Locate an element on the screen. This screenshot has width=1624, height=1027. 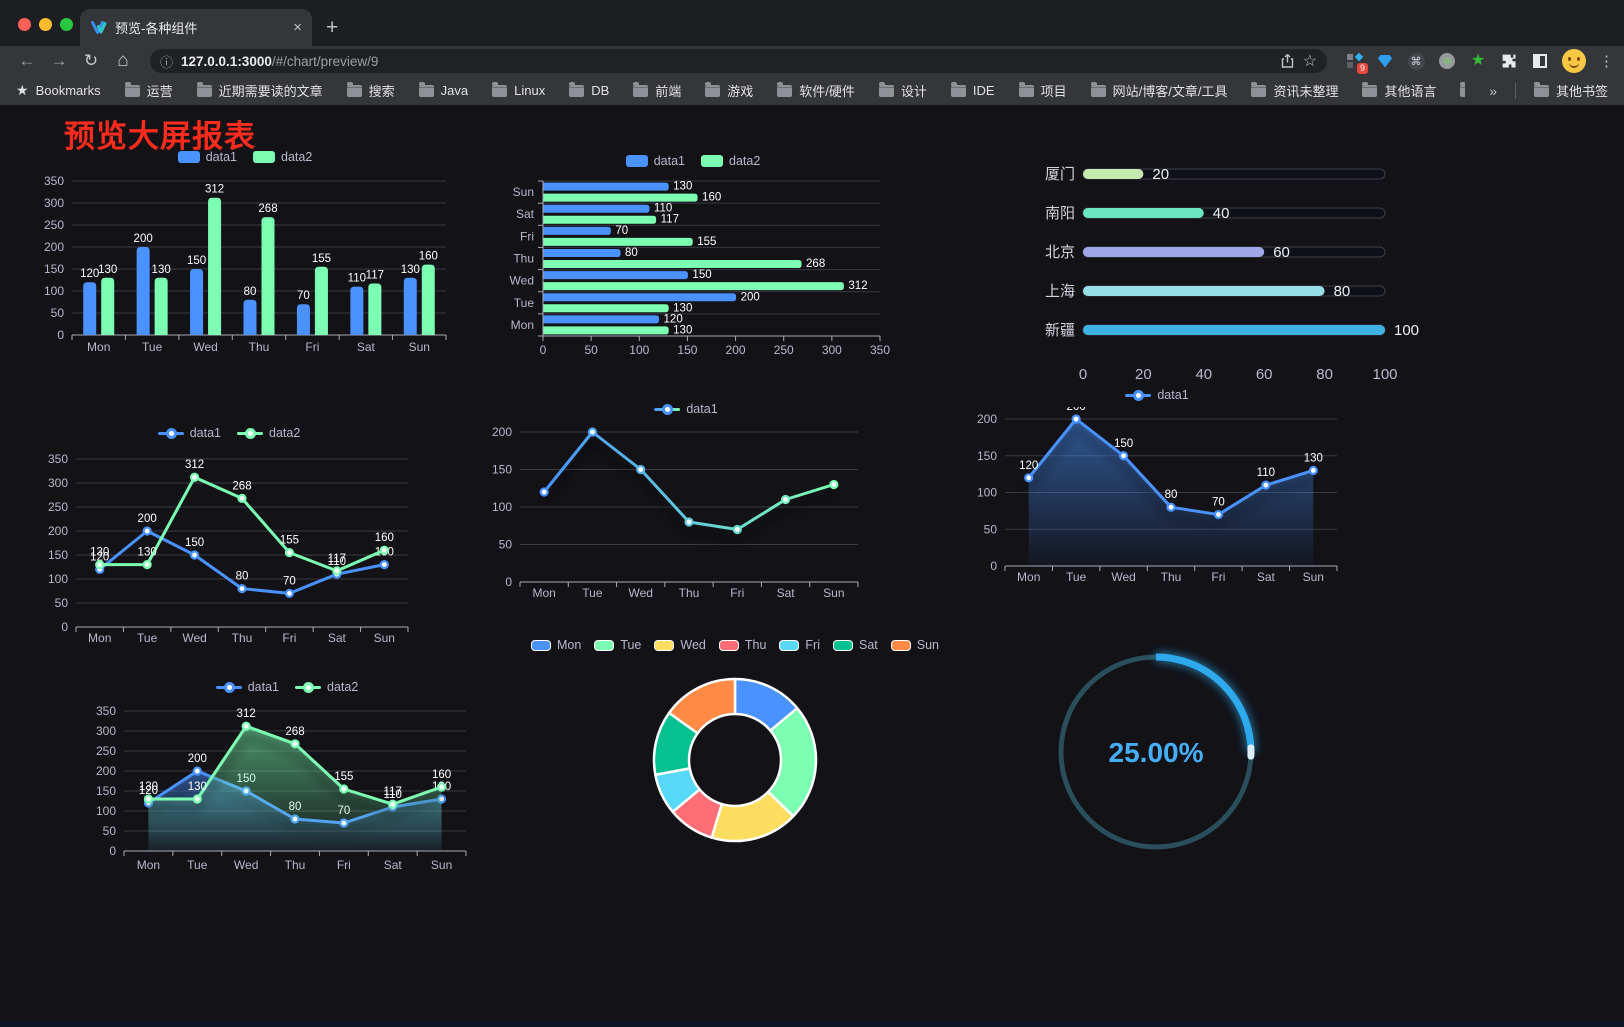
tab-close-icon: × is located at coordinates (297, 27).